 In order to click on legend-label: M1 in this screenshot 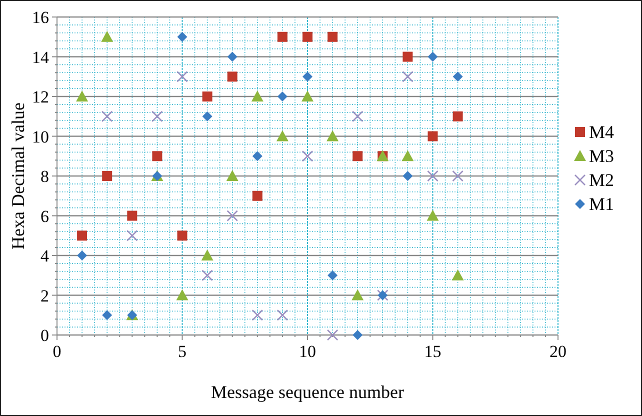, I will do `click(601, 204)`.